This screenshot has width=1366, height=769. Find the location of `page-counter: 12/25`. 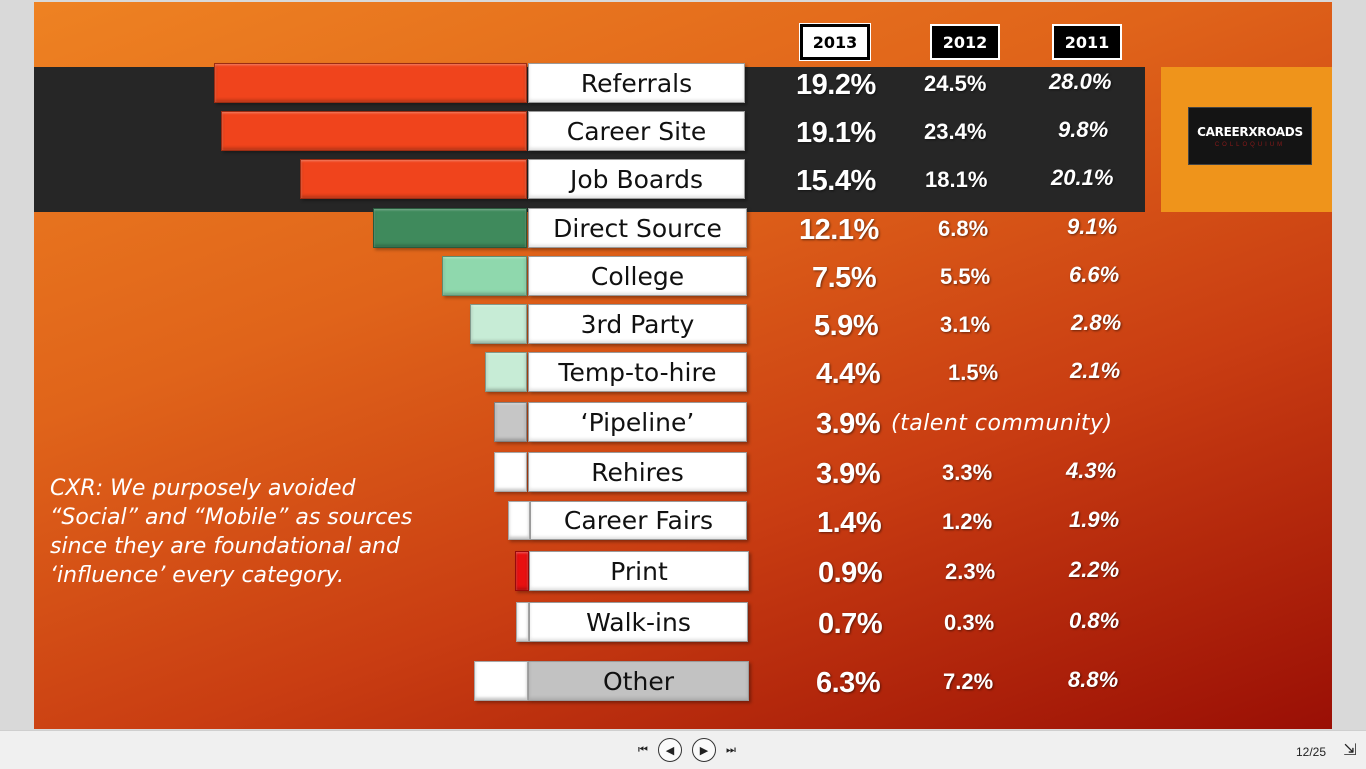

page-counter: 12/25 is located at coordinates (1311, 752).